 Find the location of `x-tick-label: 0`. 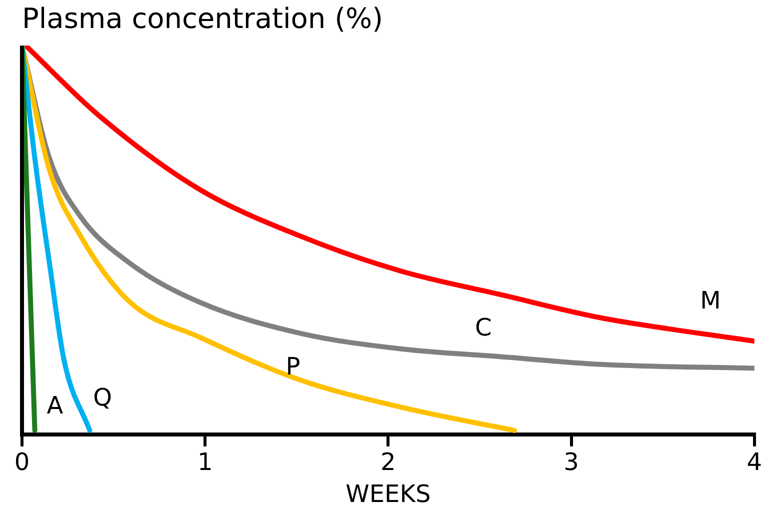

x-tick-label: 0 is located at coordinates (22, 462).